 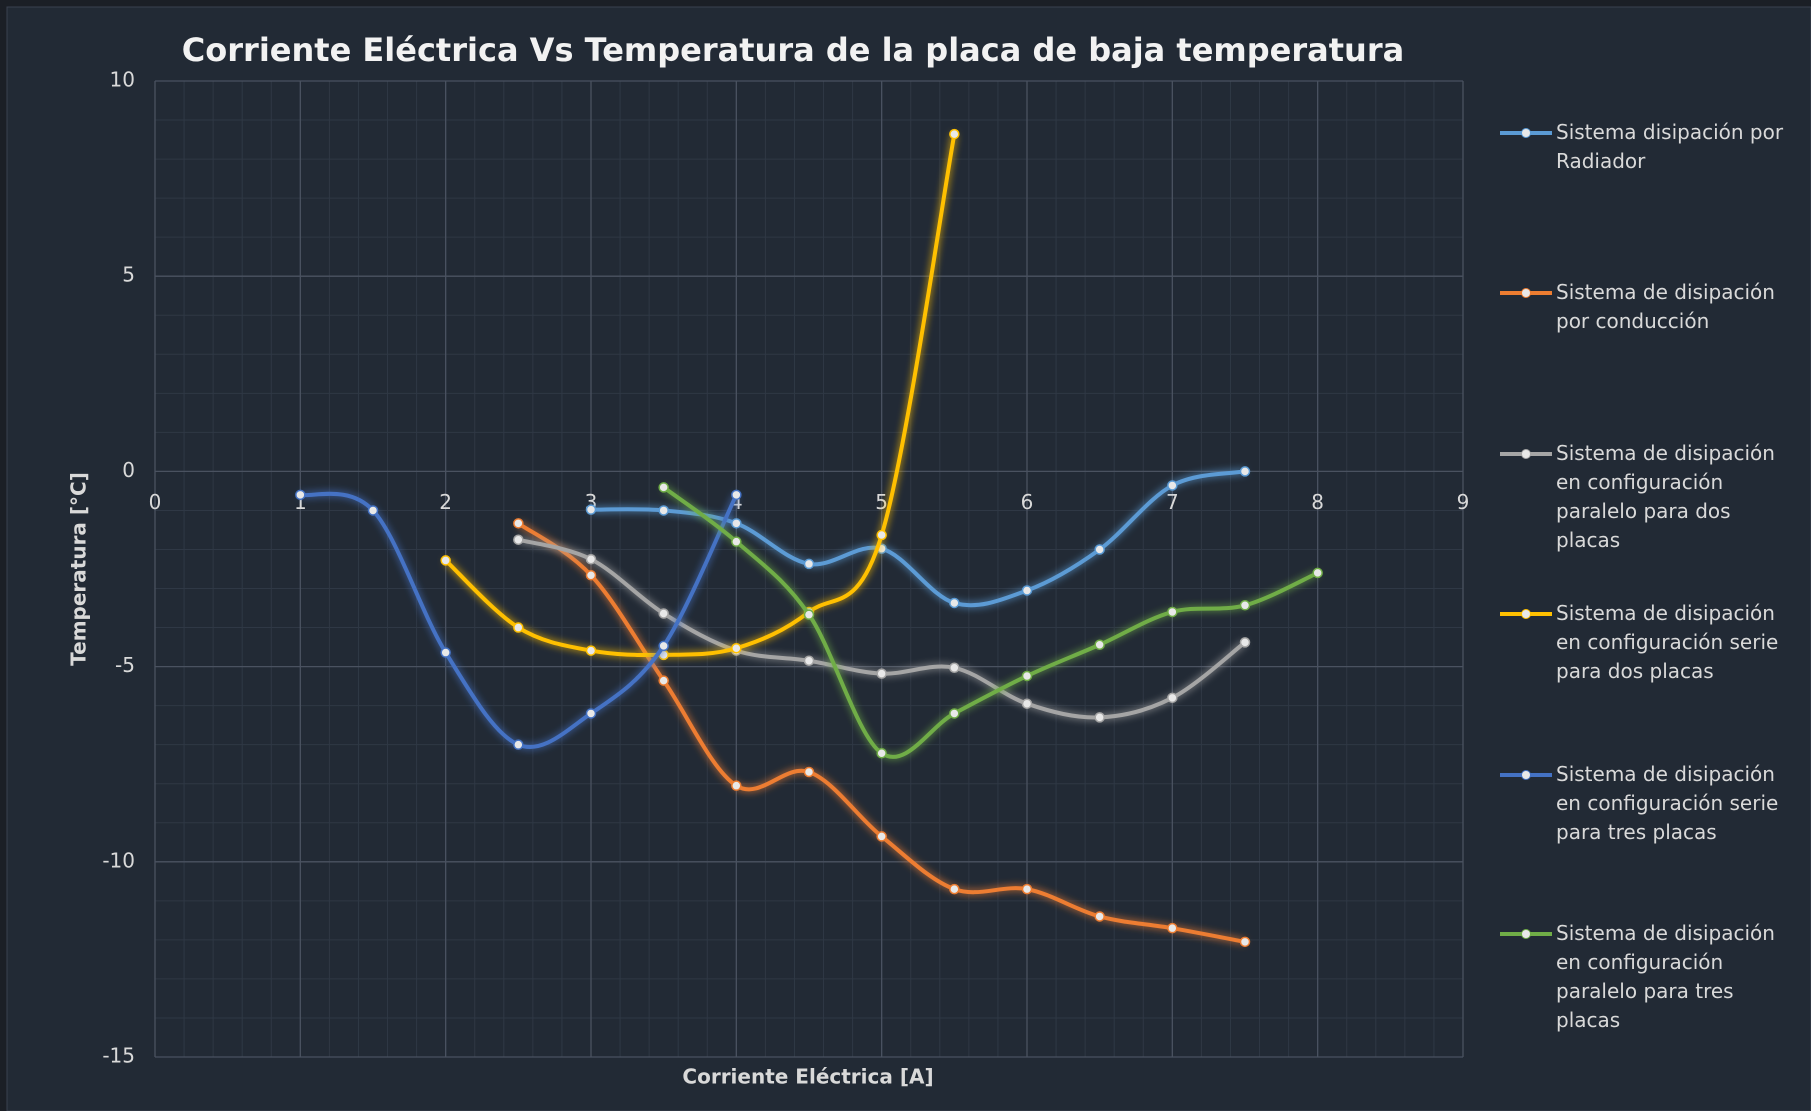 I want to click on x-tick-label: 2, so click(x=445, y=502).